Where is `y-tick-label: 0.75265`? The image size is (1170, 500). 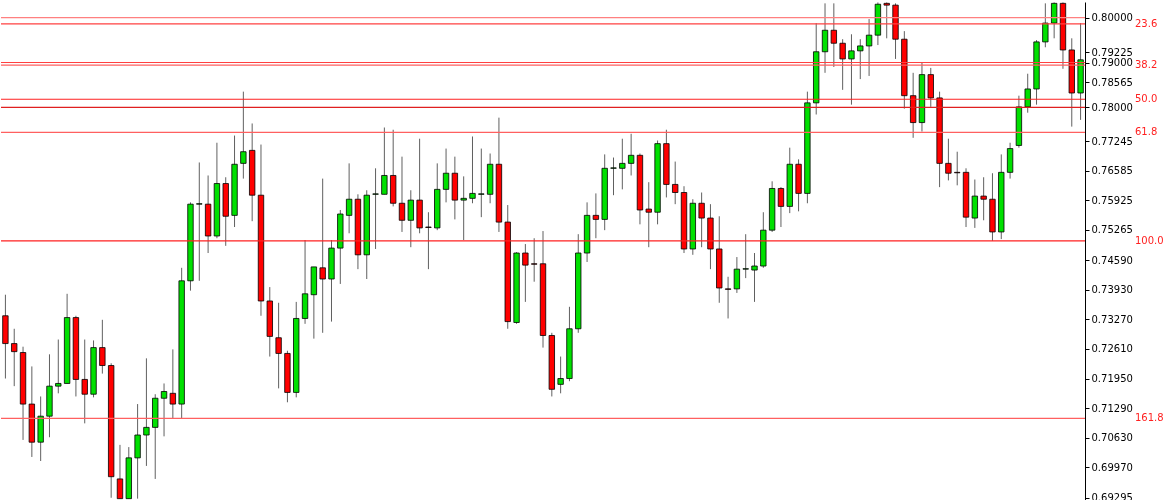
y-tick-label: 0.75265 is located at coordinates (1112, 230).